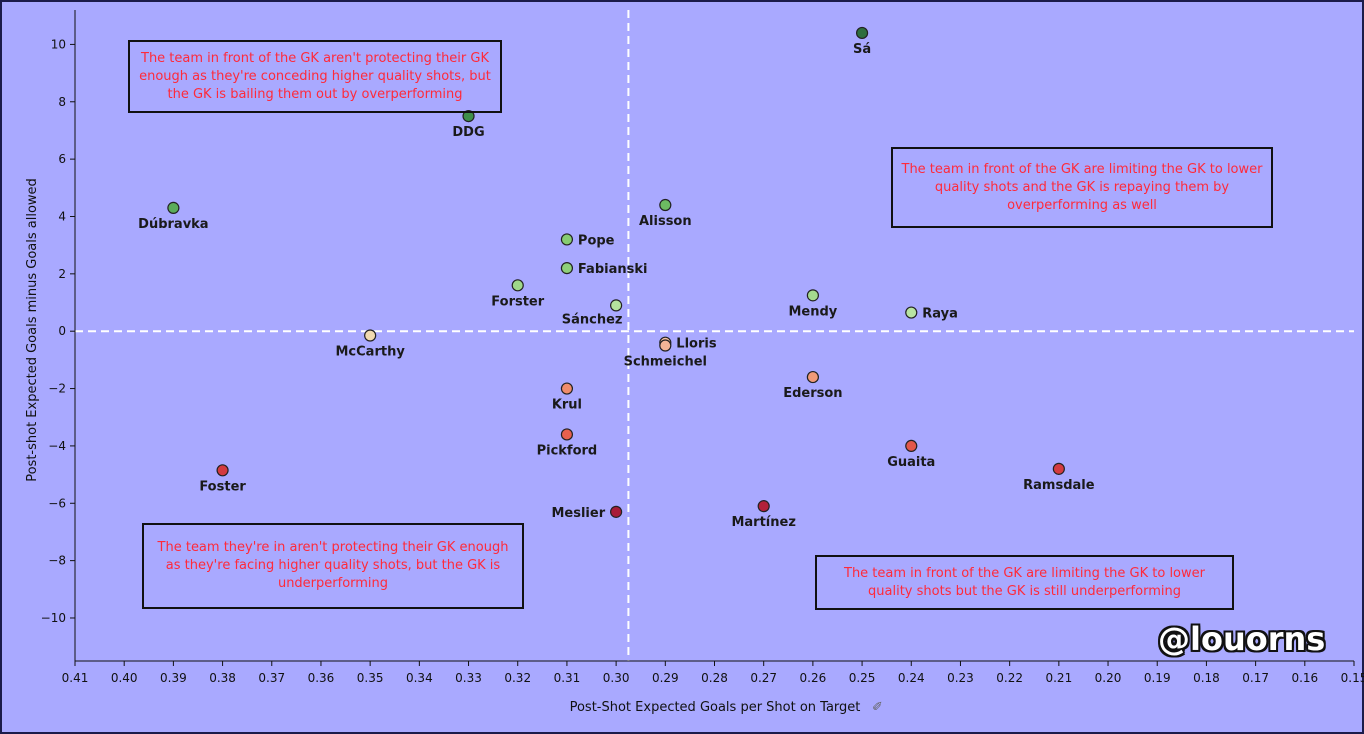 This screenshot has height=734, width=1364. I want to click on watermark: @louorns, so click(1242, 639).